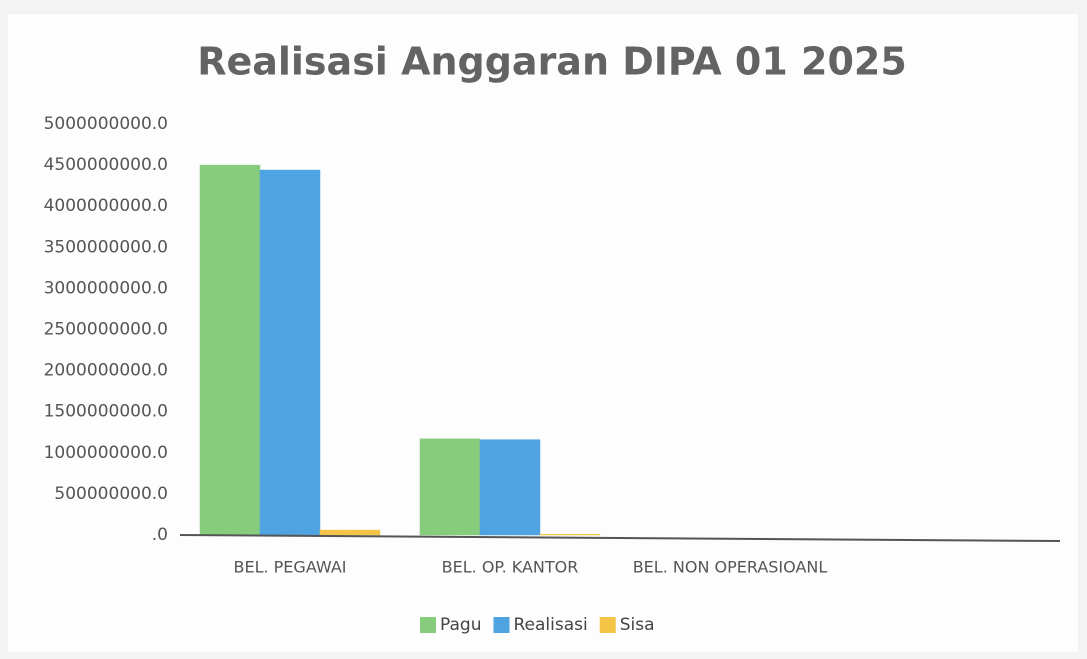 The height and width of the screenshot is (659, 1087). Describe the element at coordinates (552, 62) in the screenshot. I see `chart-title: Realisasi Anggaran DIPA 01 2025` at that location.